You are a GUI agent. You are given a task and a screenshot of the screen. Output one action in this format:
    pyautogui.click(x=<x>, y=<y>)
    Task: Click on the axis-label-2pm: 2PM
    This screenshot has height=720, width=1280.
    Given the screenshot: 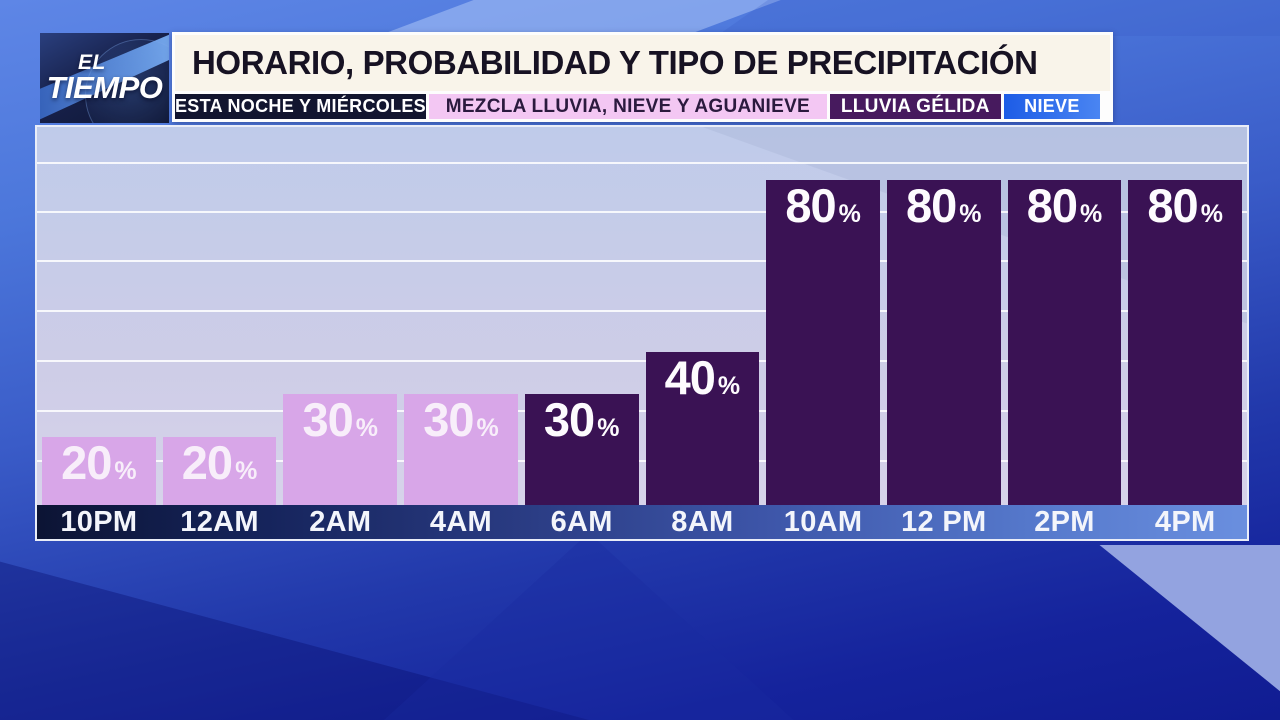 What is the action you would take?
    pyautogui.click(x=1064, y=521)
    